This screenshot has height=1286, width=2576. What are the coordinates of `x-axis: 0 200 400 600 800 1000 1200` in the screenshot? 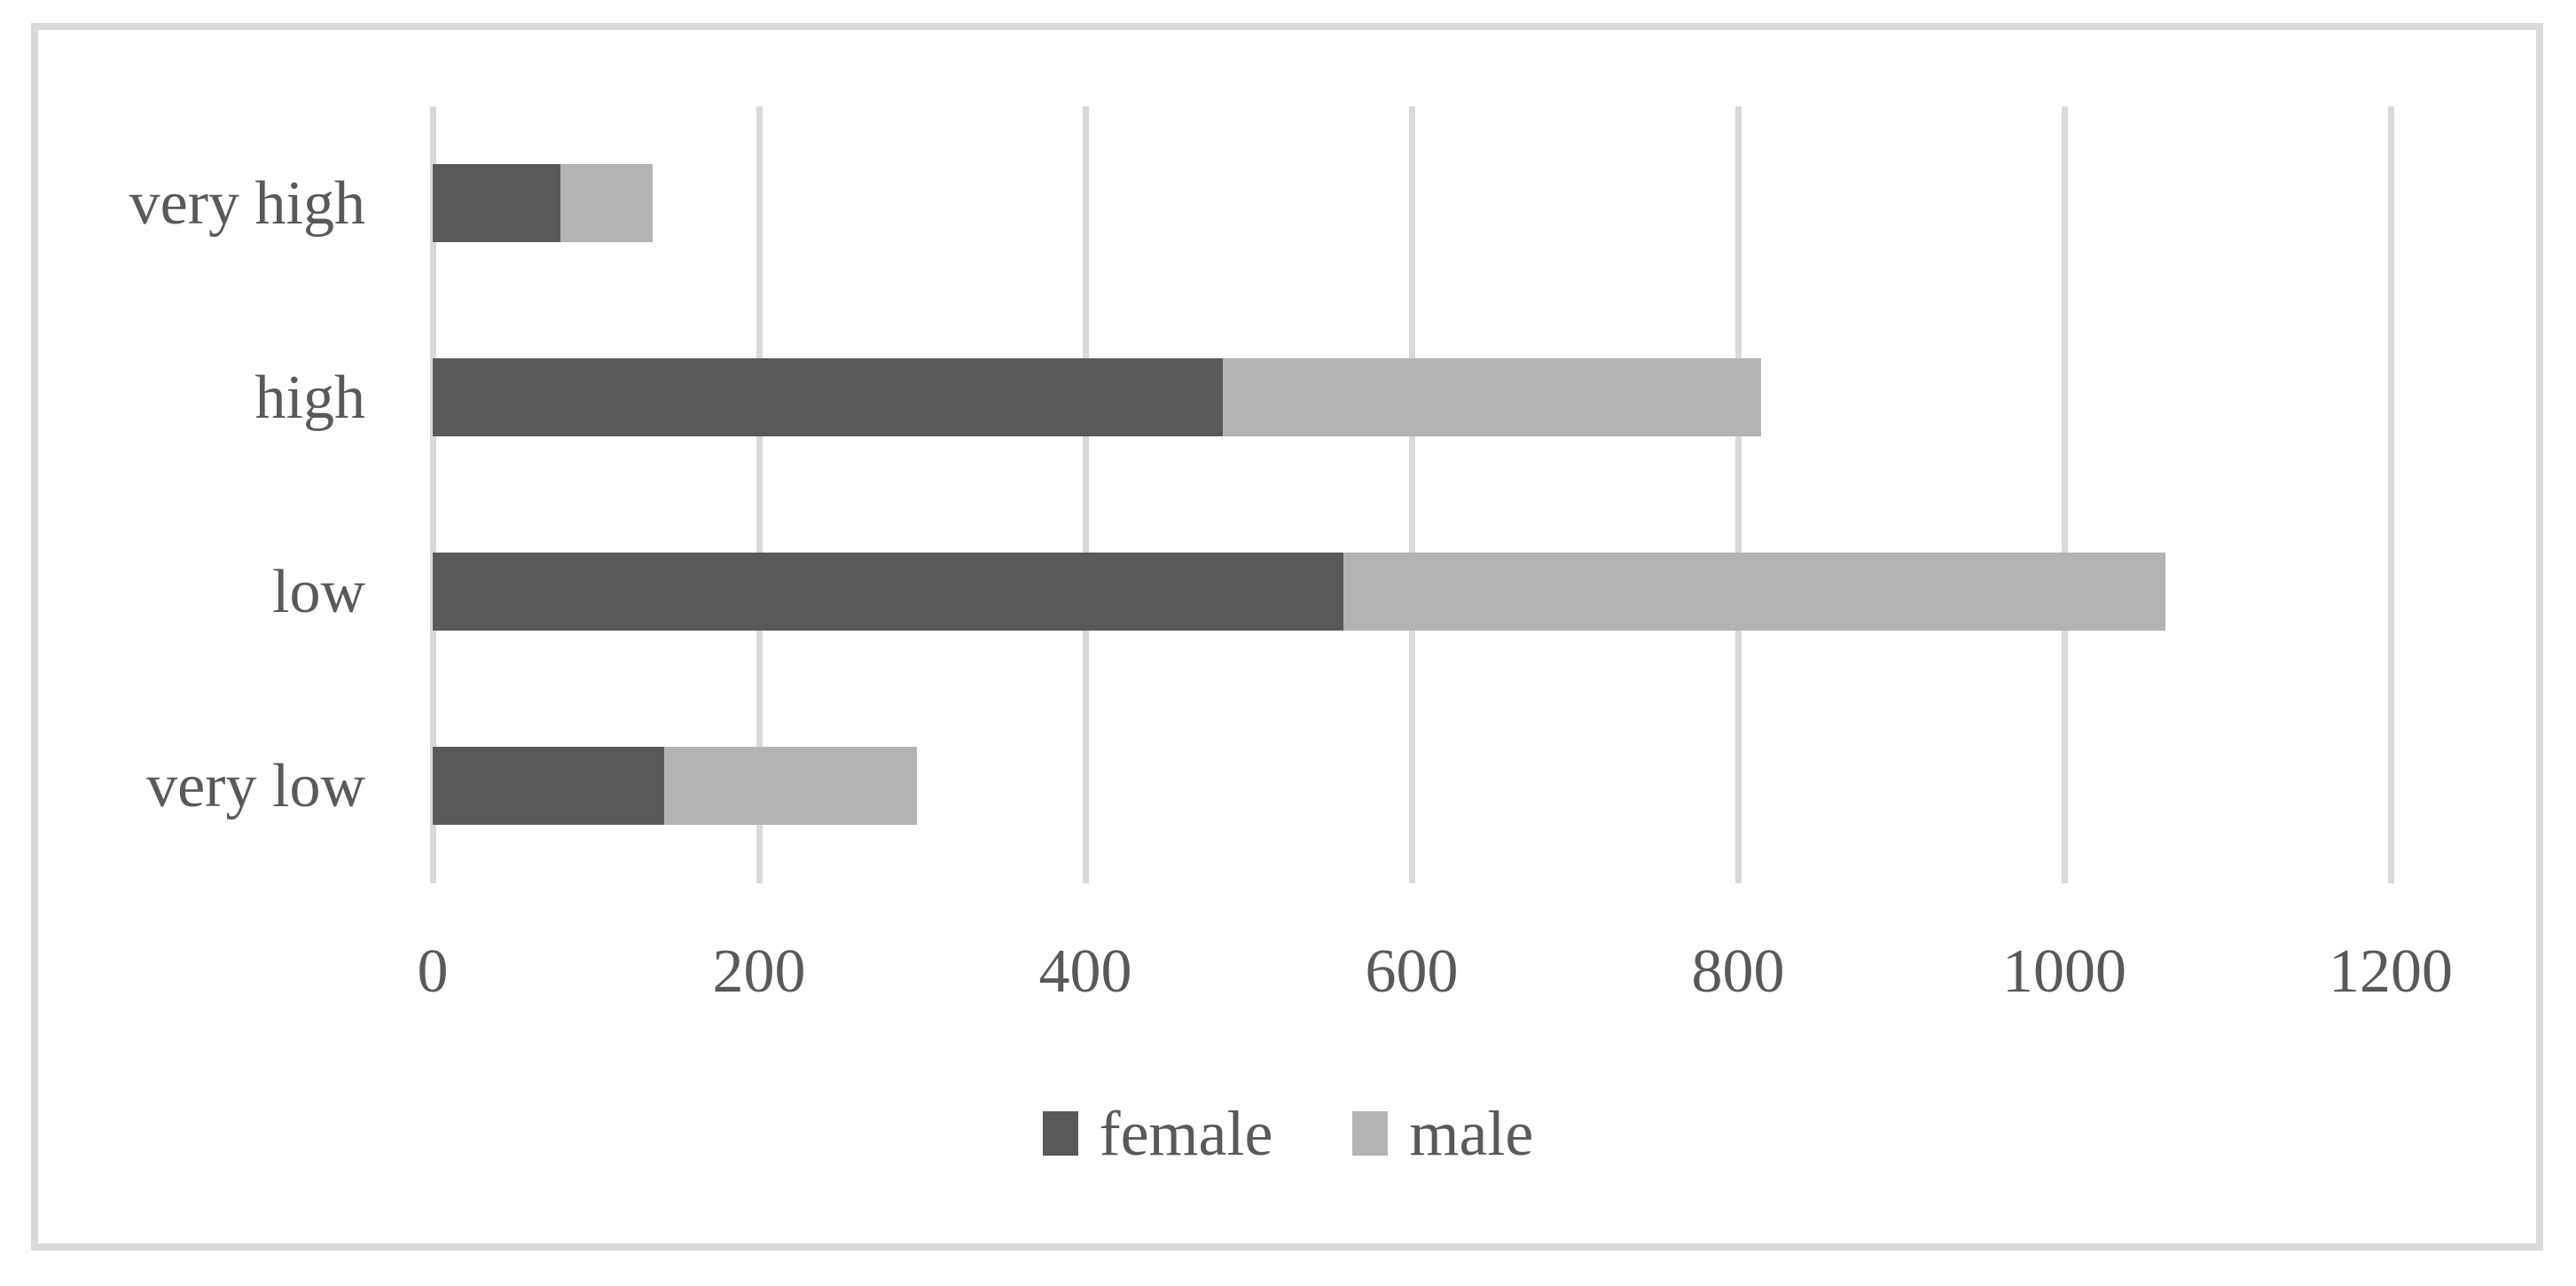 It's located at (1436, 972).